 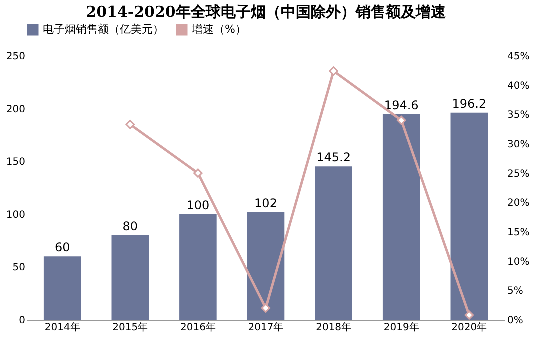 What do you see at coordinates (519, 86) in the screenshot?
I see `y2-tick-label: 40%` at bounding box center [519, 86].